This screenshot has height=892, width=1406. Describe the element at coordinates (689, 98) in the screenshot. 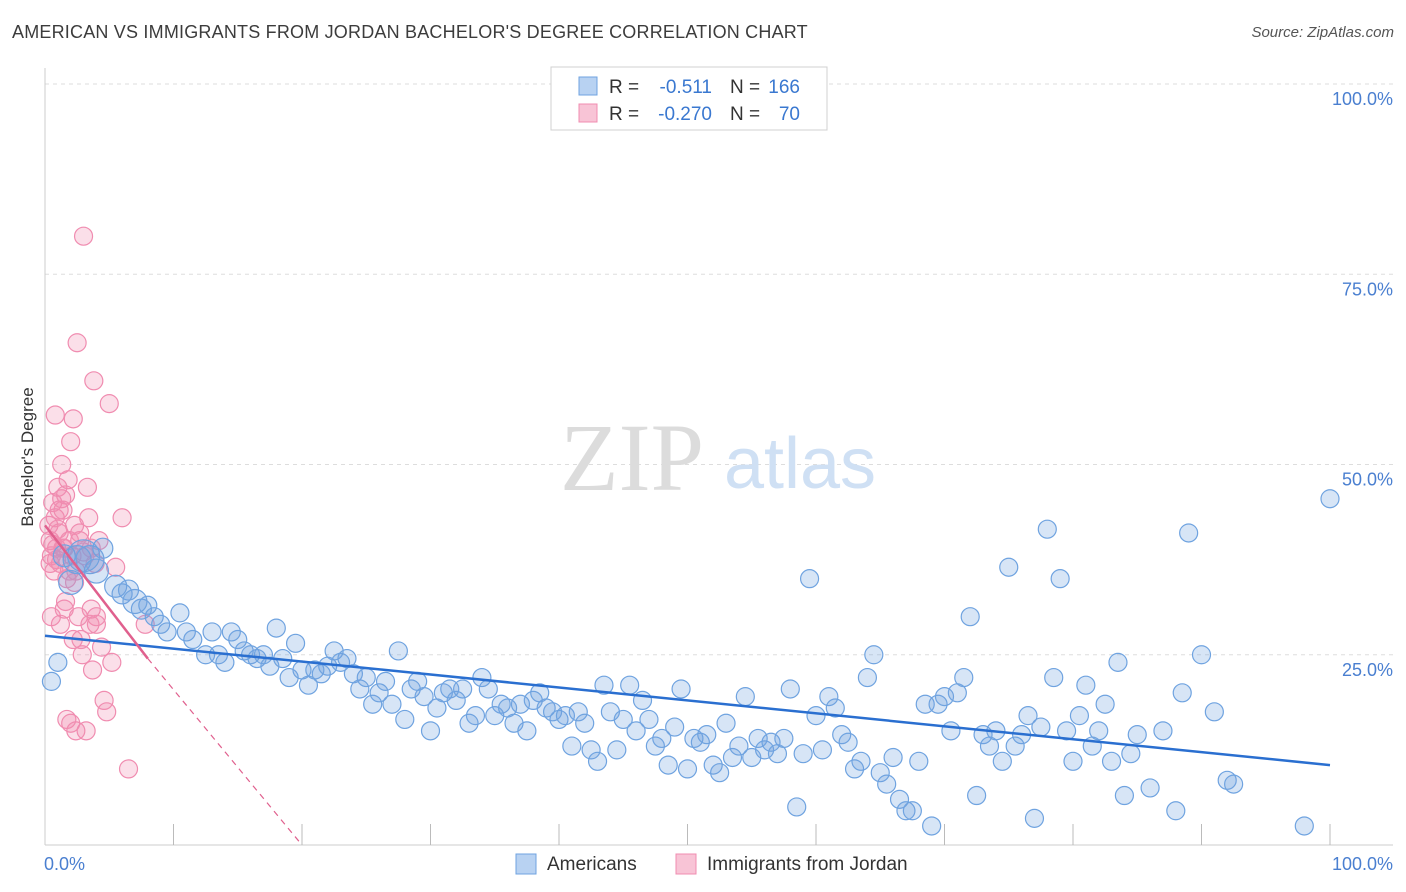

I see `stats-legend: R = -0.511 N = 166 R = -0.270 N = 70` at that location.